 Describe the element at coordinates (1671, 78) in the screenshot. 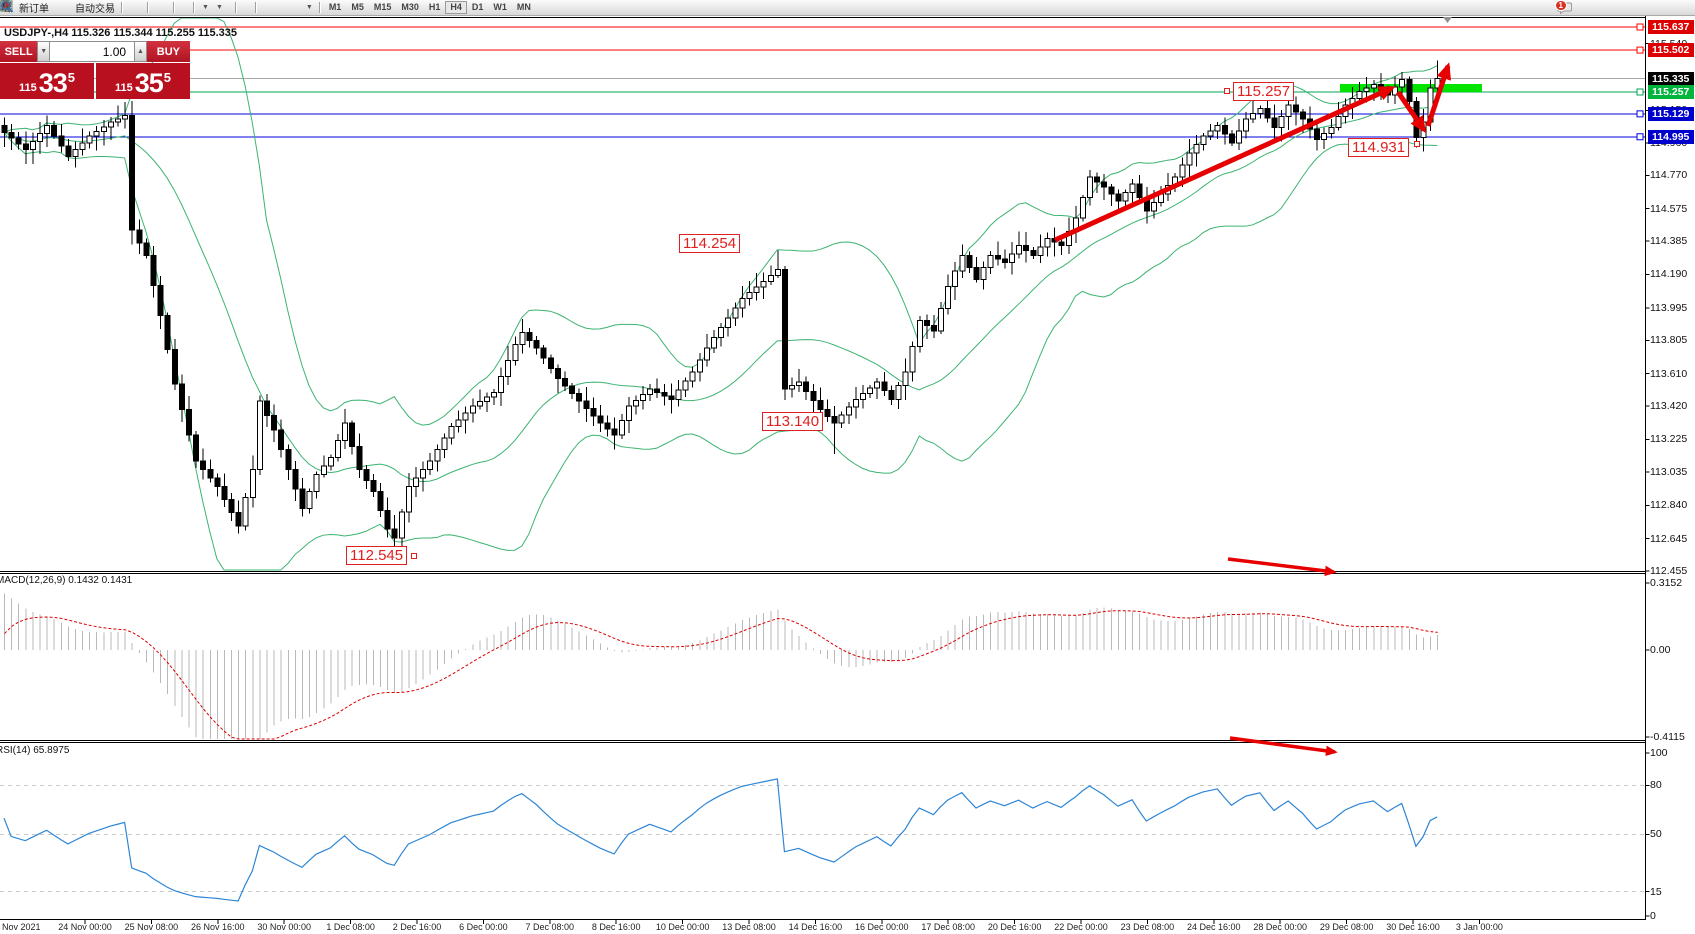

I see `price-badge-115.335: 115.335` at that location.